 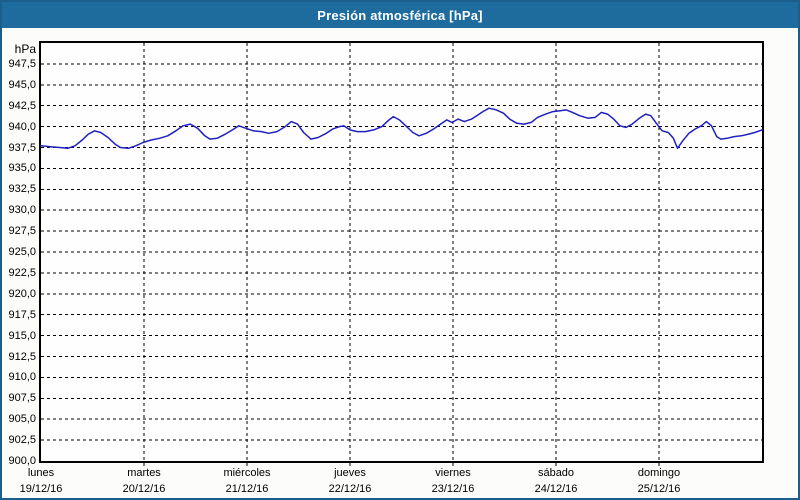 I want to click on y-axis-unit-label: hPa, so click(x=25, y=49).